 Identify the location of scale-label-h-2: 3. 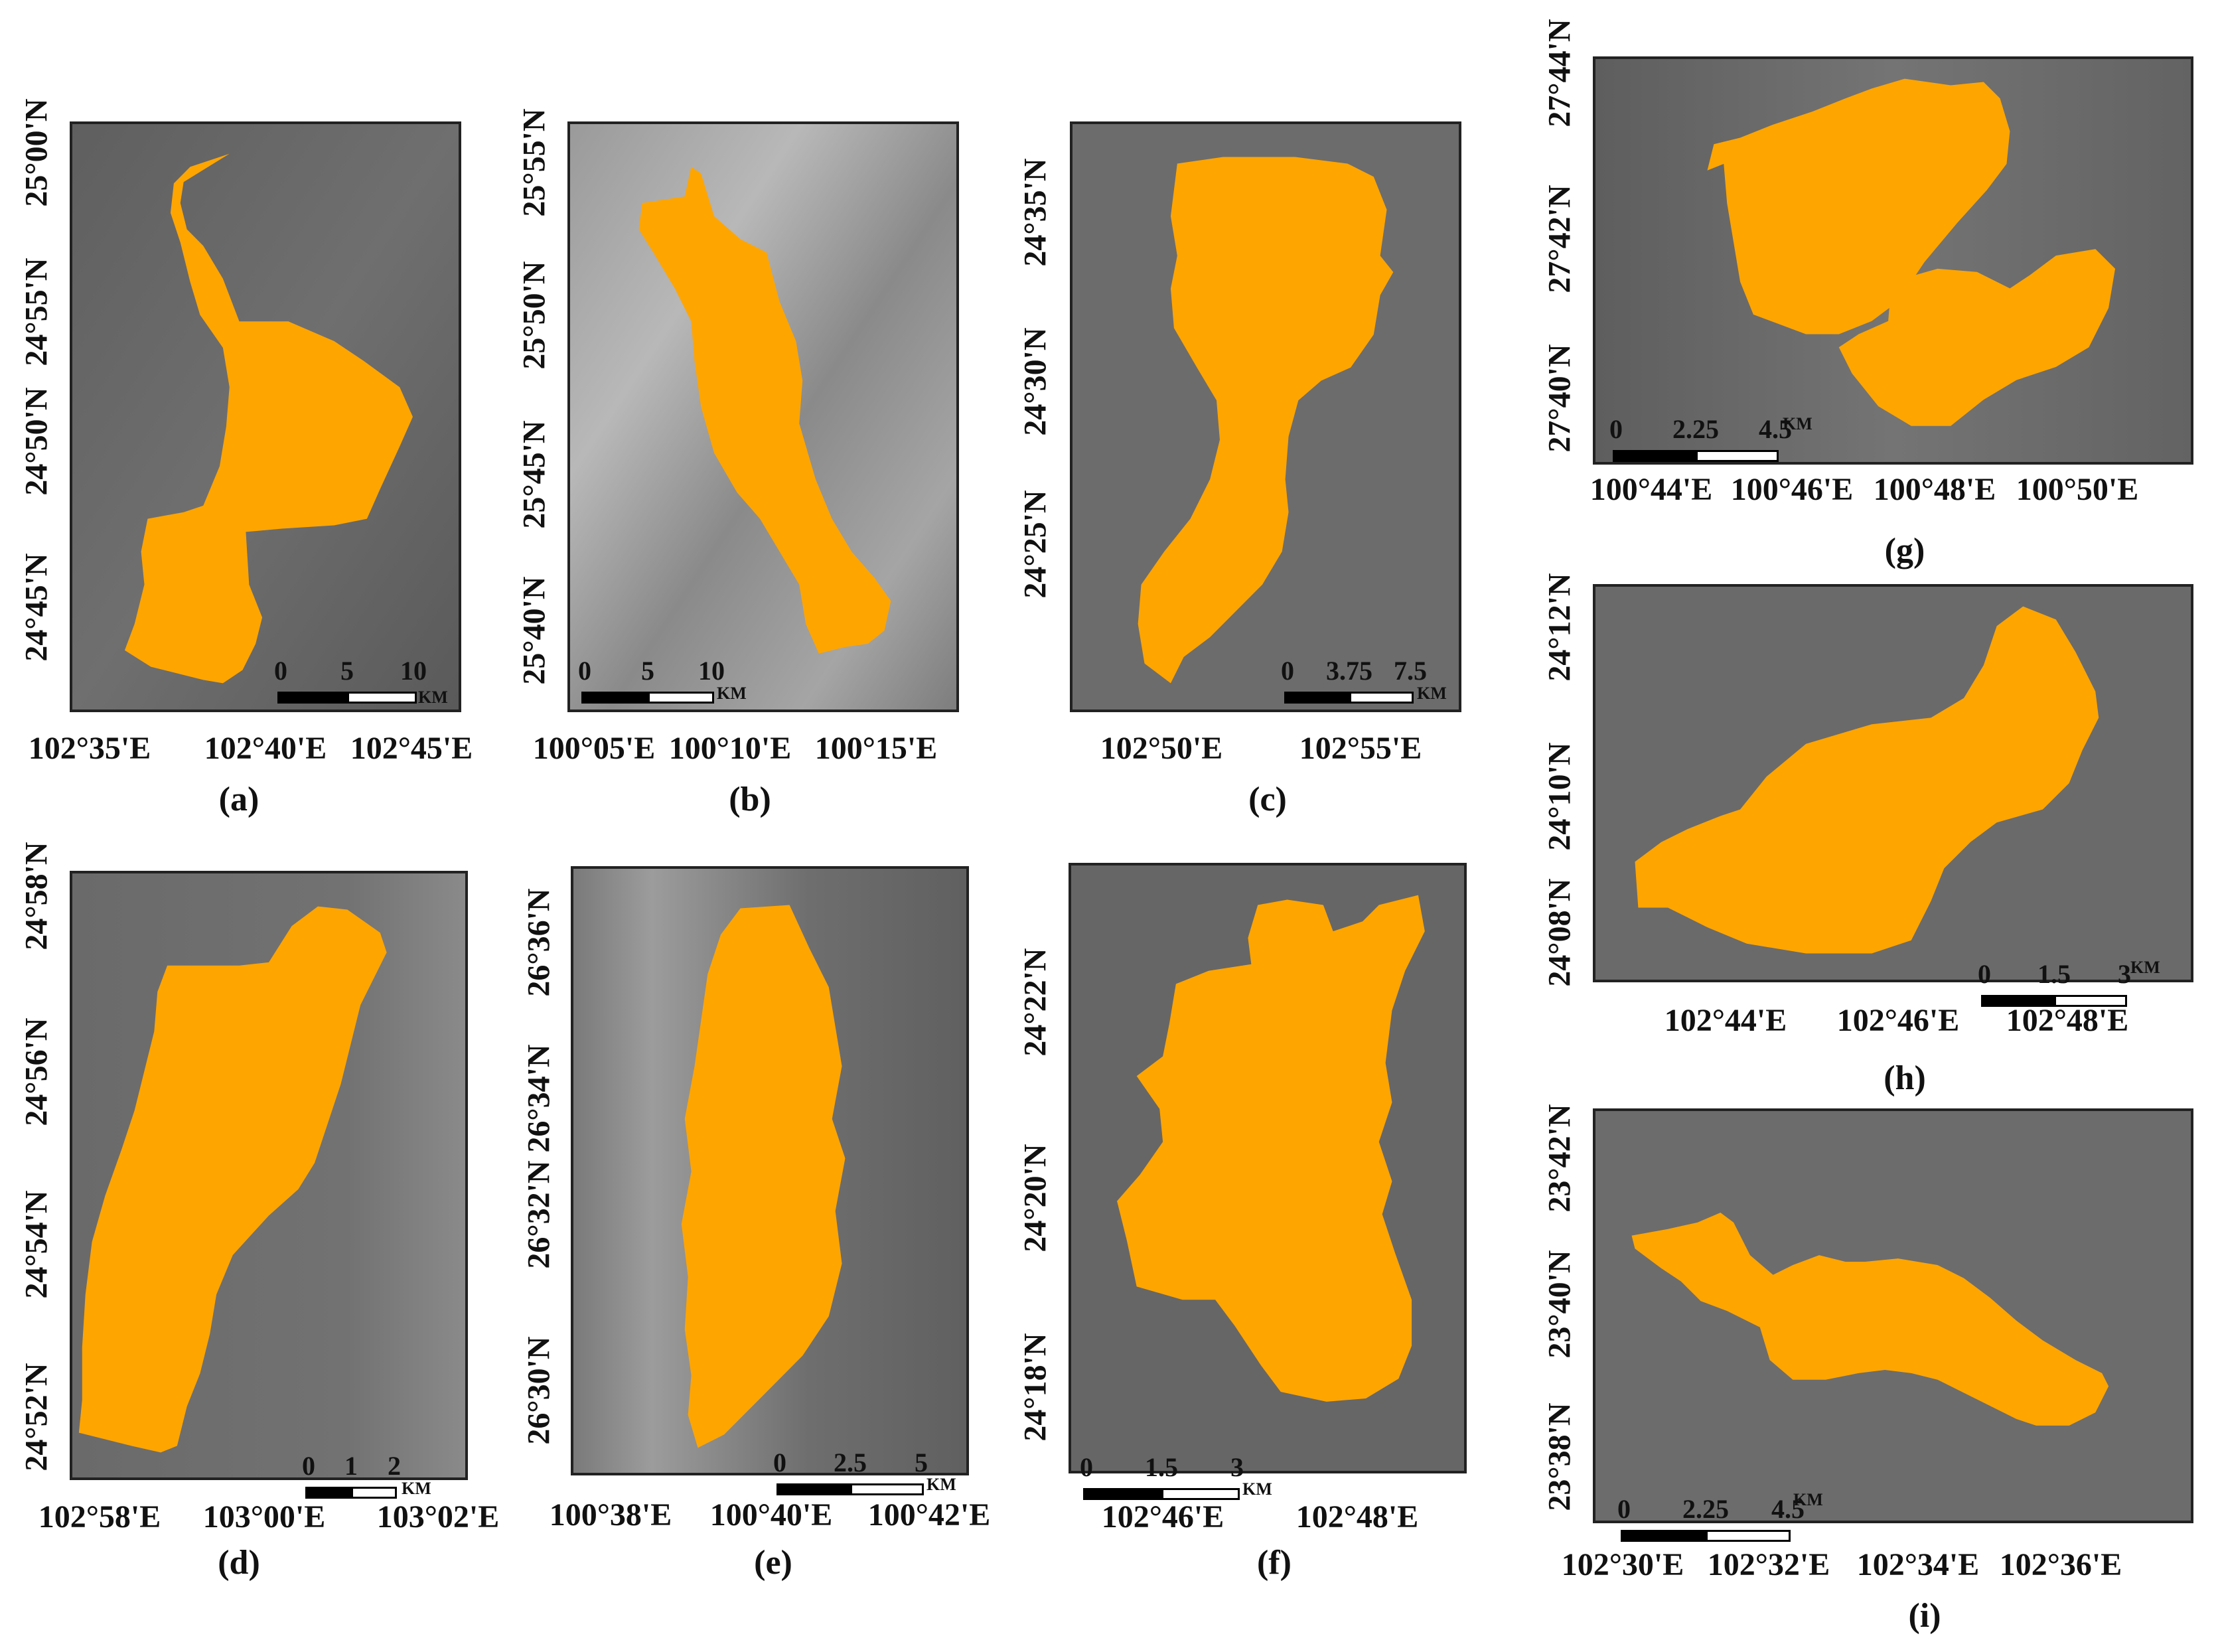
(2124, 974).